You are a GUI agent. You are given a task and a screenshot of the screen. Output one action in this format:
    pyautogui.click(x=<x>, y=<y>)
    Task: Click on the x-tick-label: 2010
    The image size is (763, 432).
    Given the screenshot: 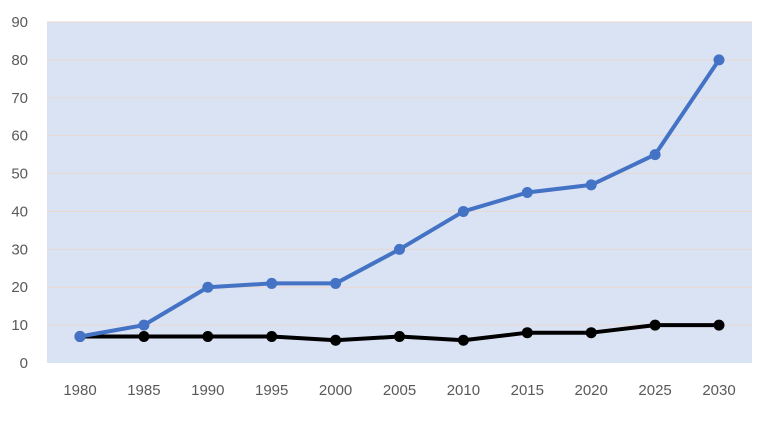 What is the action you would take?
    pyautogui.click(x=463, y=390)
    